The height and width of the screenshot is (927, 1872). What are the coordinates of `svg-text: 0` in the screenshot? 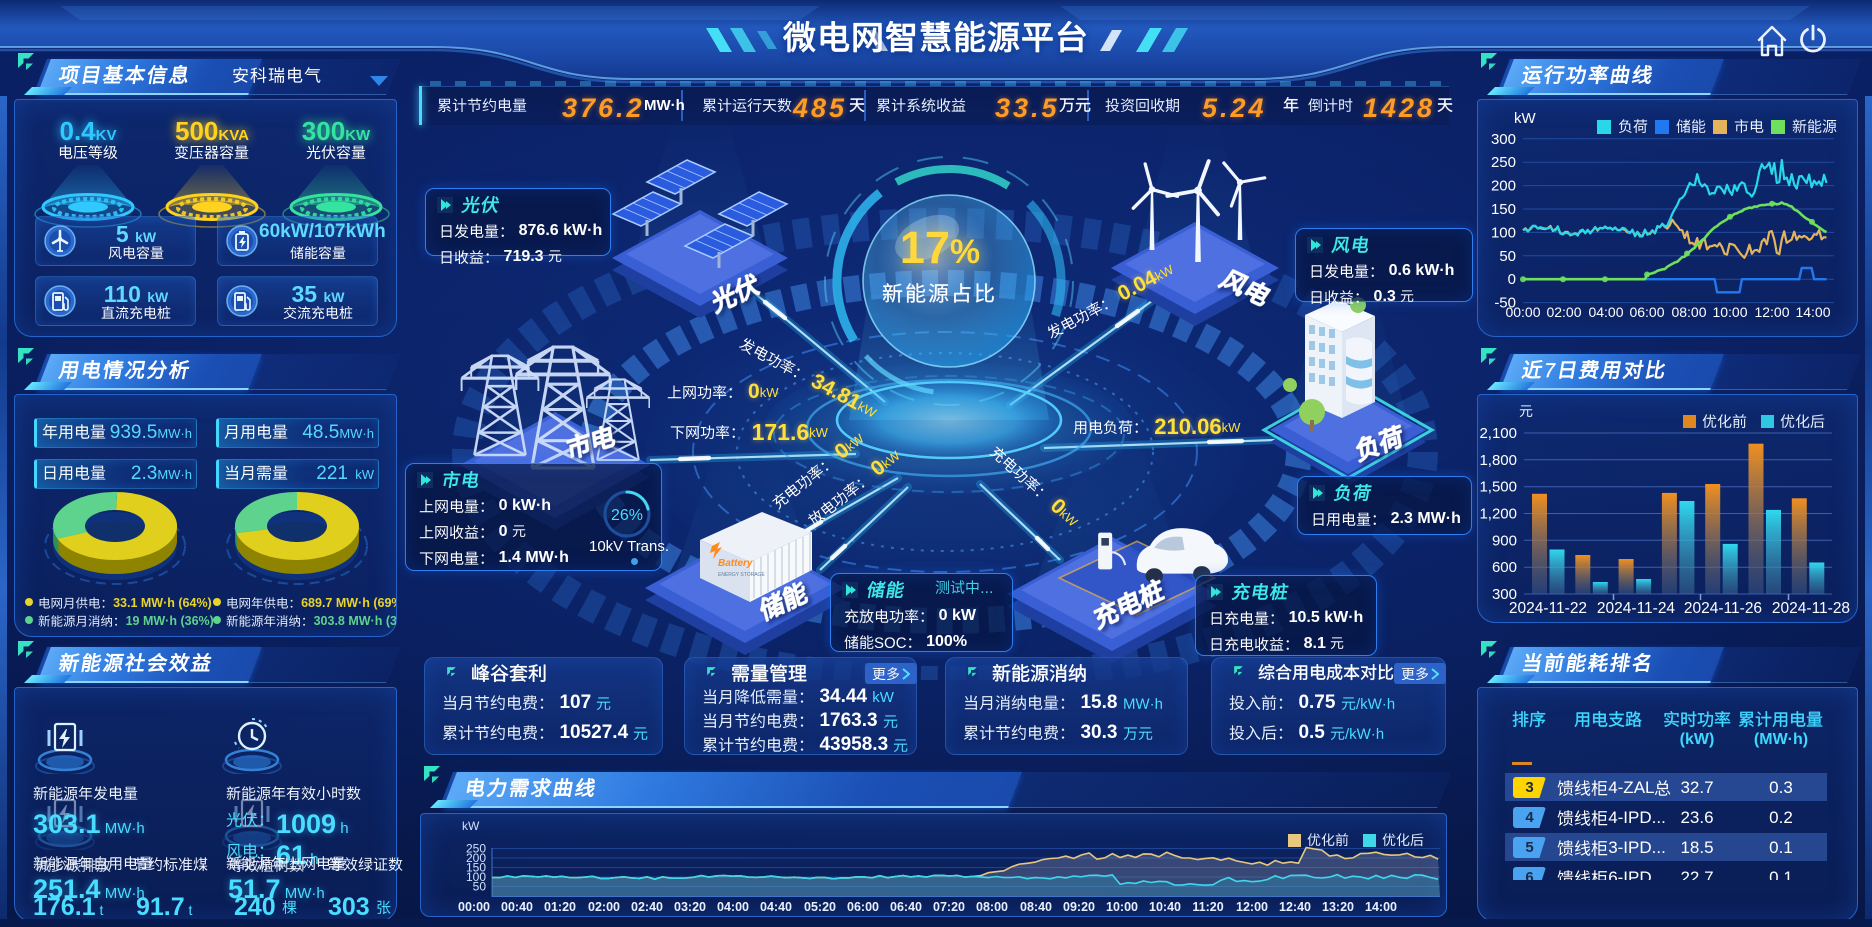 It's located at (1512, 279).